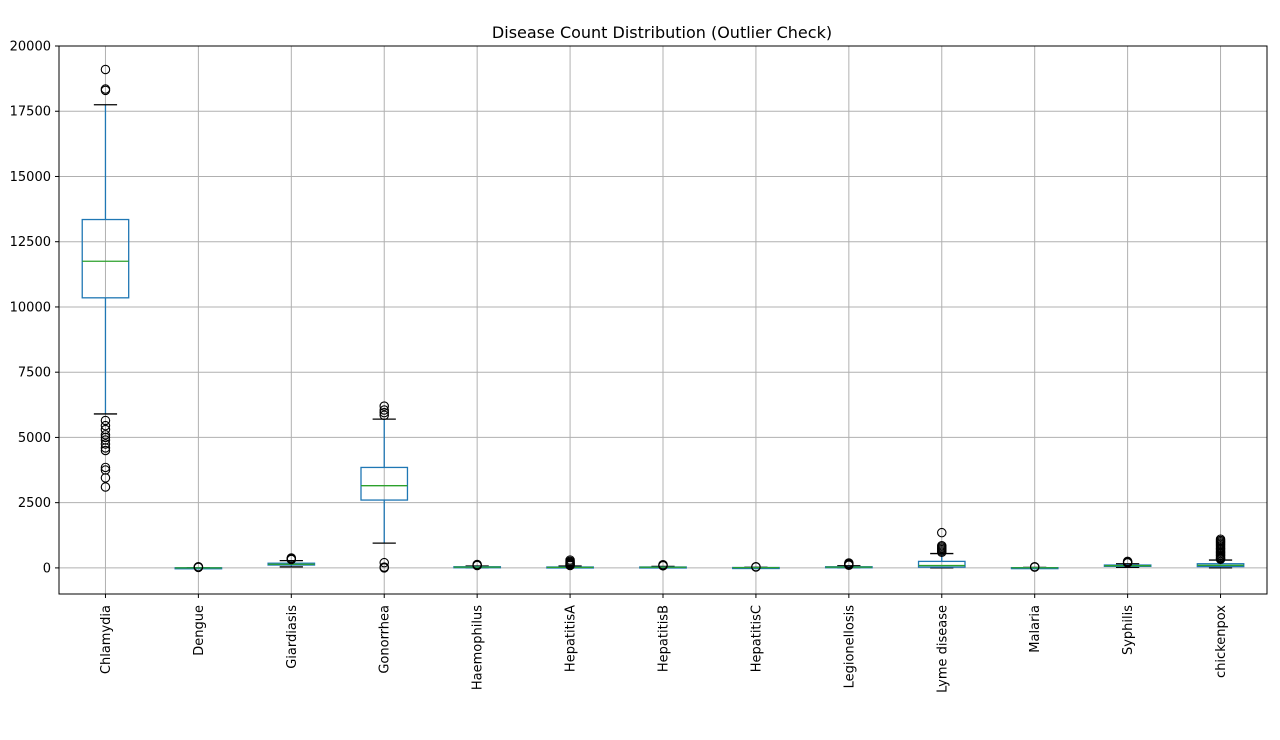 The image size is (1280, 740). I want to click on x-tick-label: Chlamydia, so click(106, 639).